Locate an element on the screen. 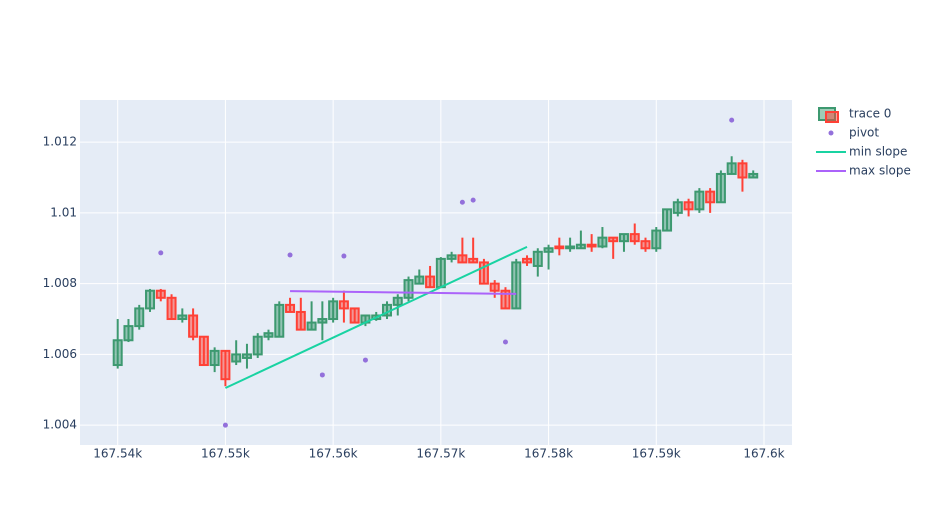 The height and width of the screenshot is (525, 925). y-tick-label: 1.004 is located at coordinates (60, 425).